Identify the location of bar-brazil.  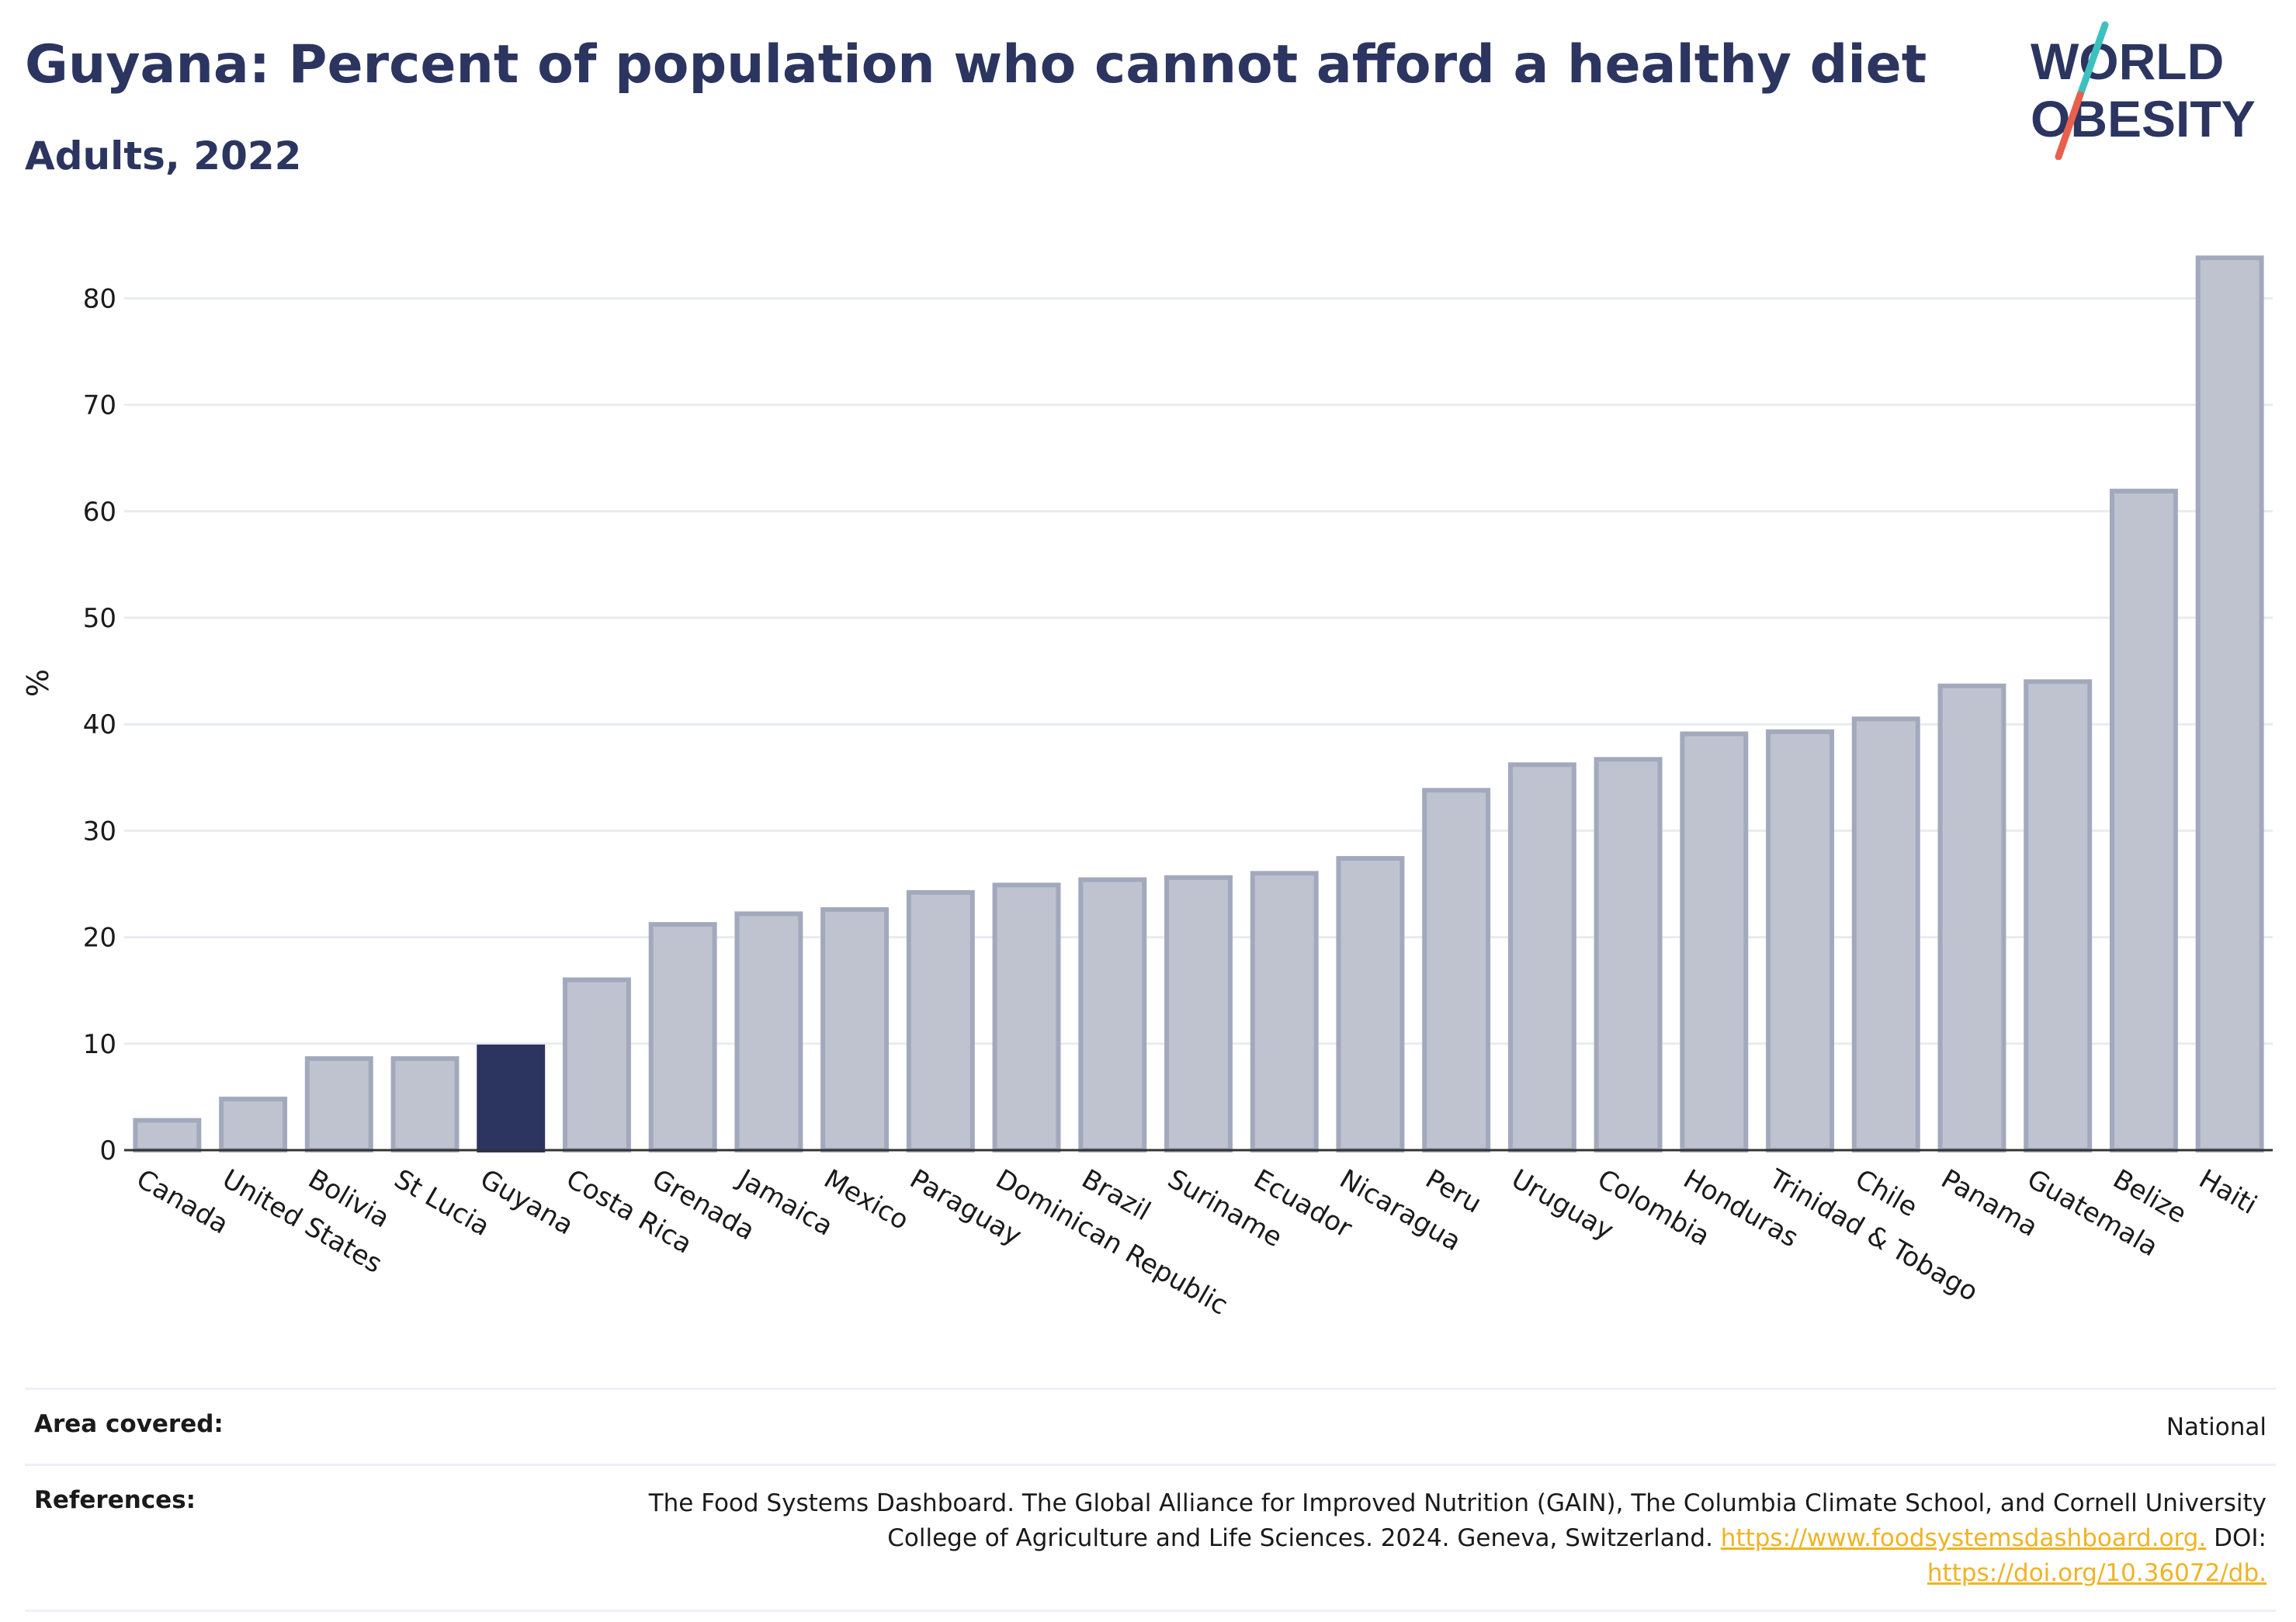
(1112, 1014).